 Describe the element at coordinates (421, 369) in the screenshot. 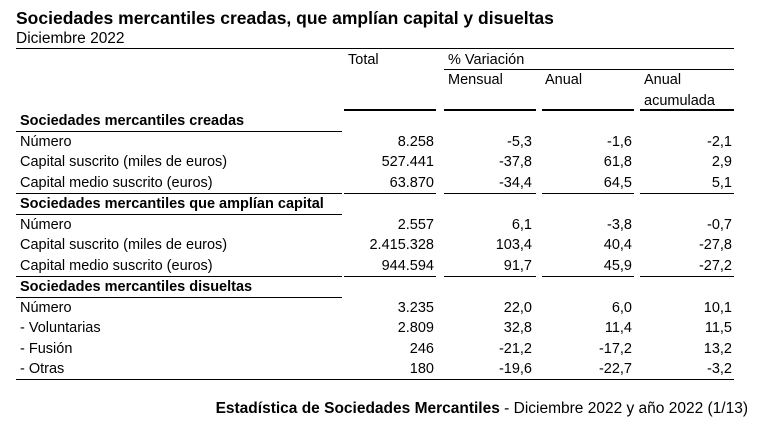

I see `cell-total: 180` at that location.